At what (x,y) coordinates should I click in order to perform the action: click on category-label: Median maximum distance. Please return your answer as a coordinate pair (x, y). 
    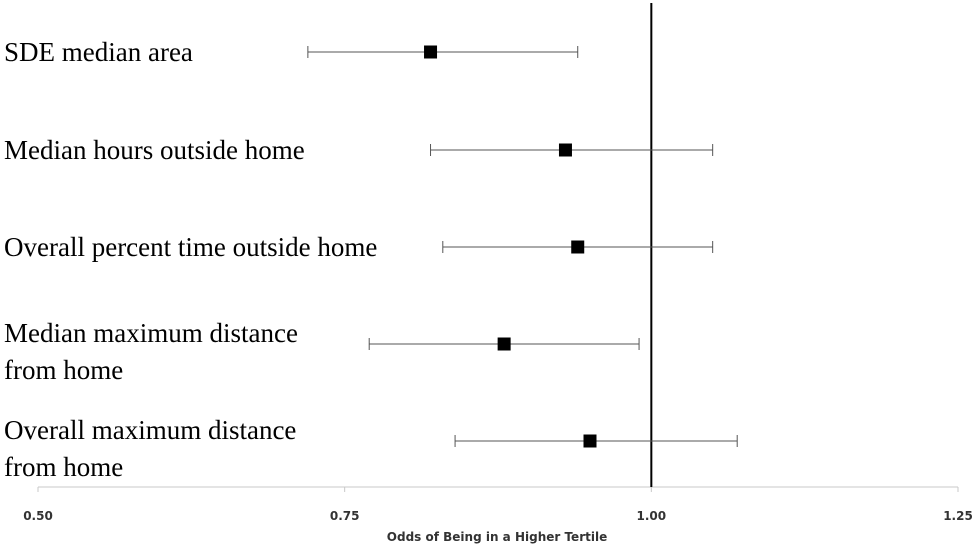
    Looking at the image, I should click on (151, 333).